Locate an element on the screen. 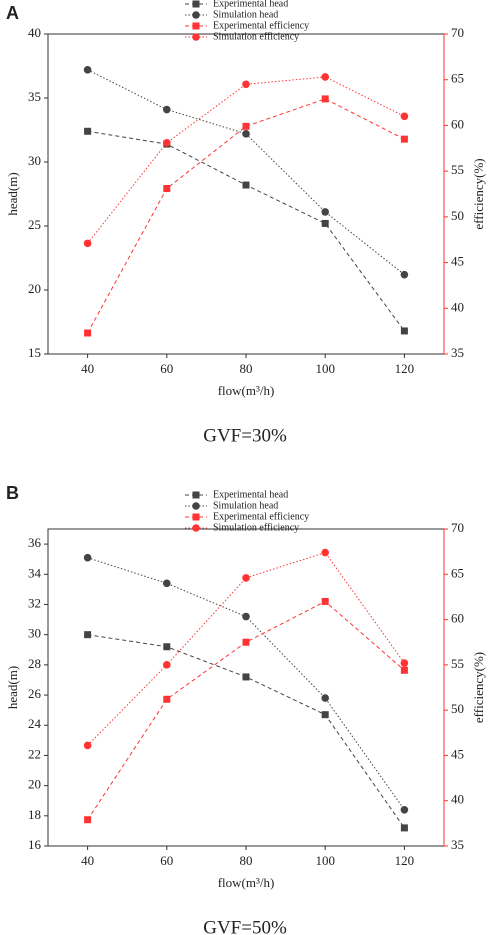 The height and width of the screenshot is (935, 491). y-tick-label: 20 is located at coordinates (34, 288).